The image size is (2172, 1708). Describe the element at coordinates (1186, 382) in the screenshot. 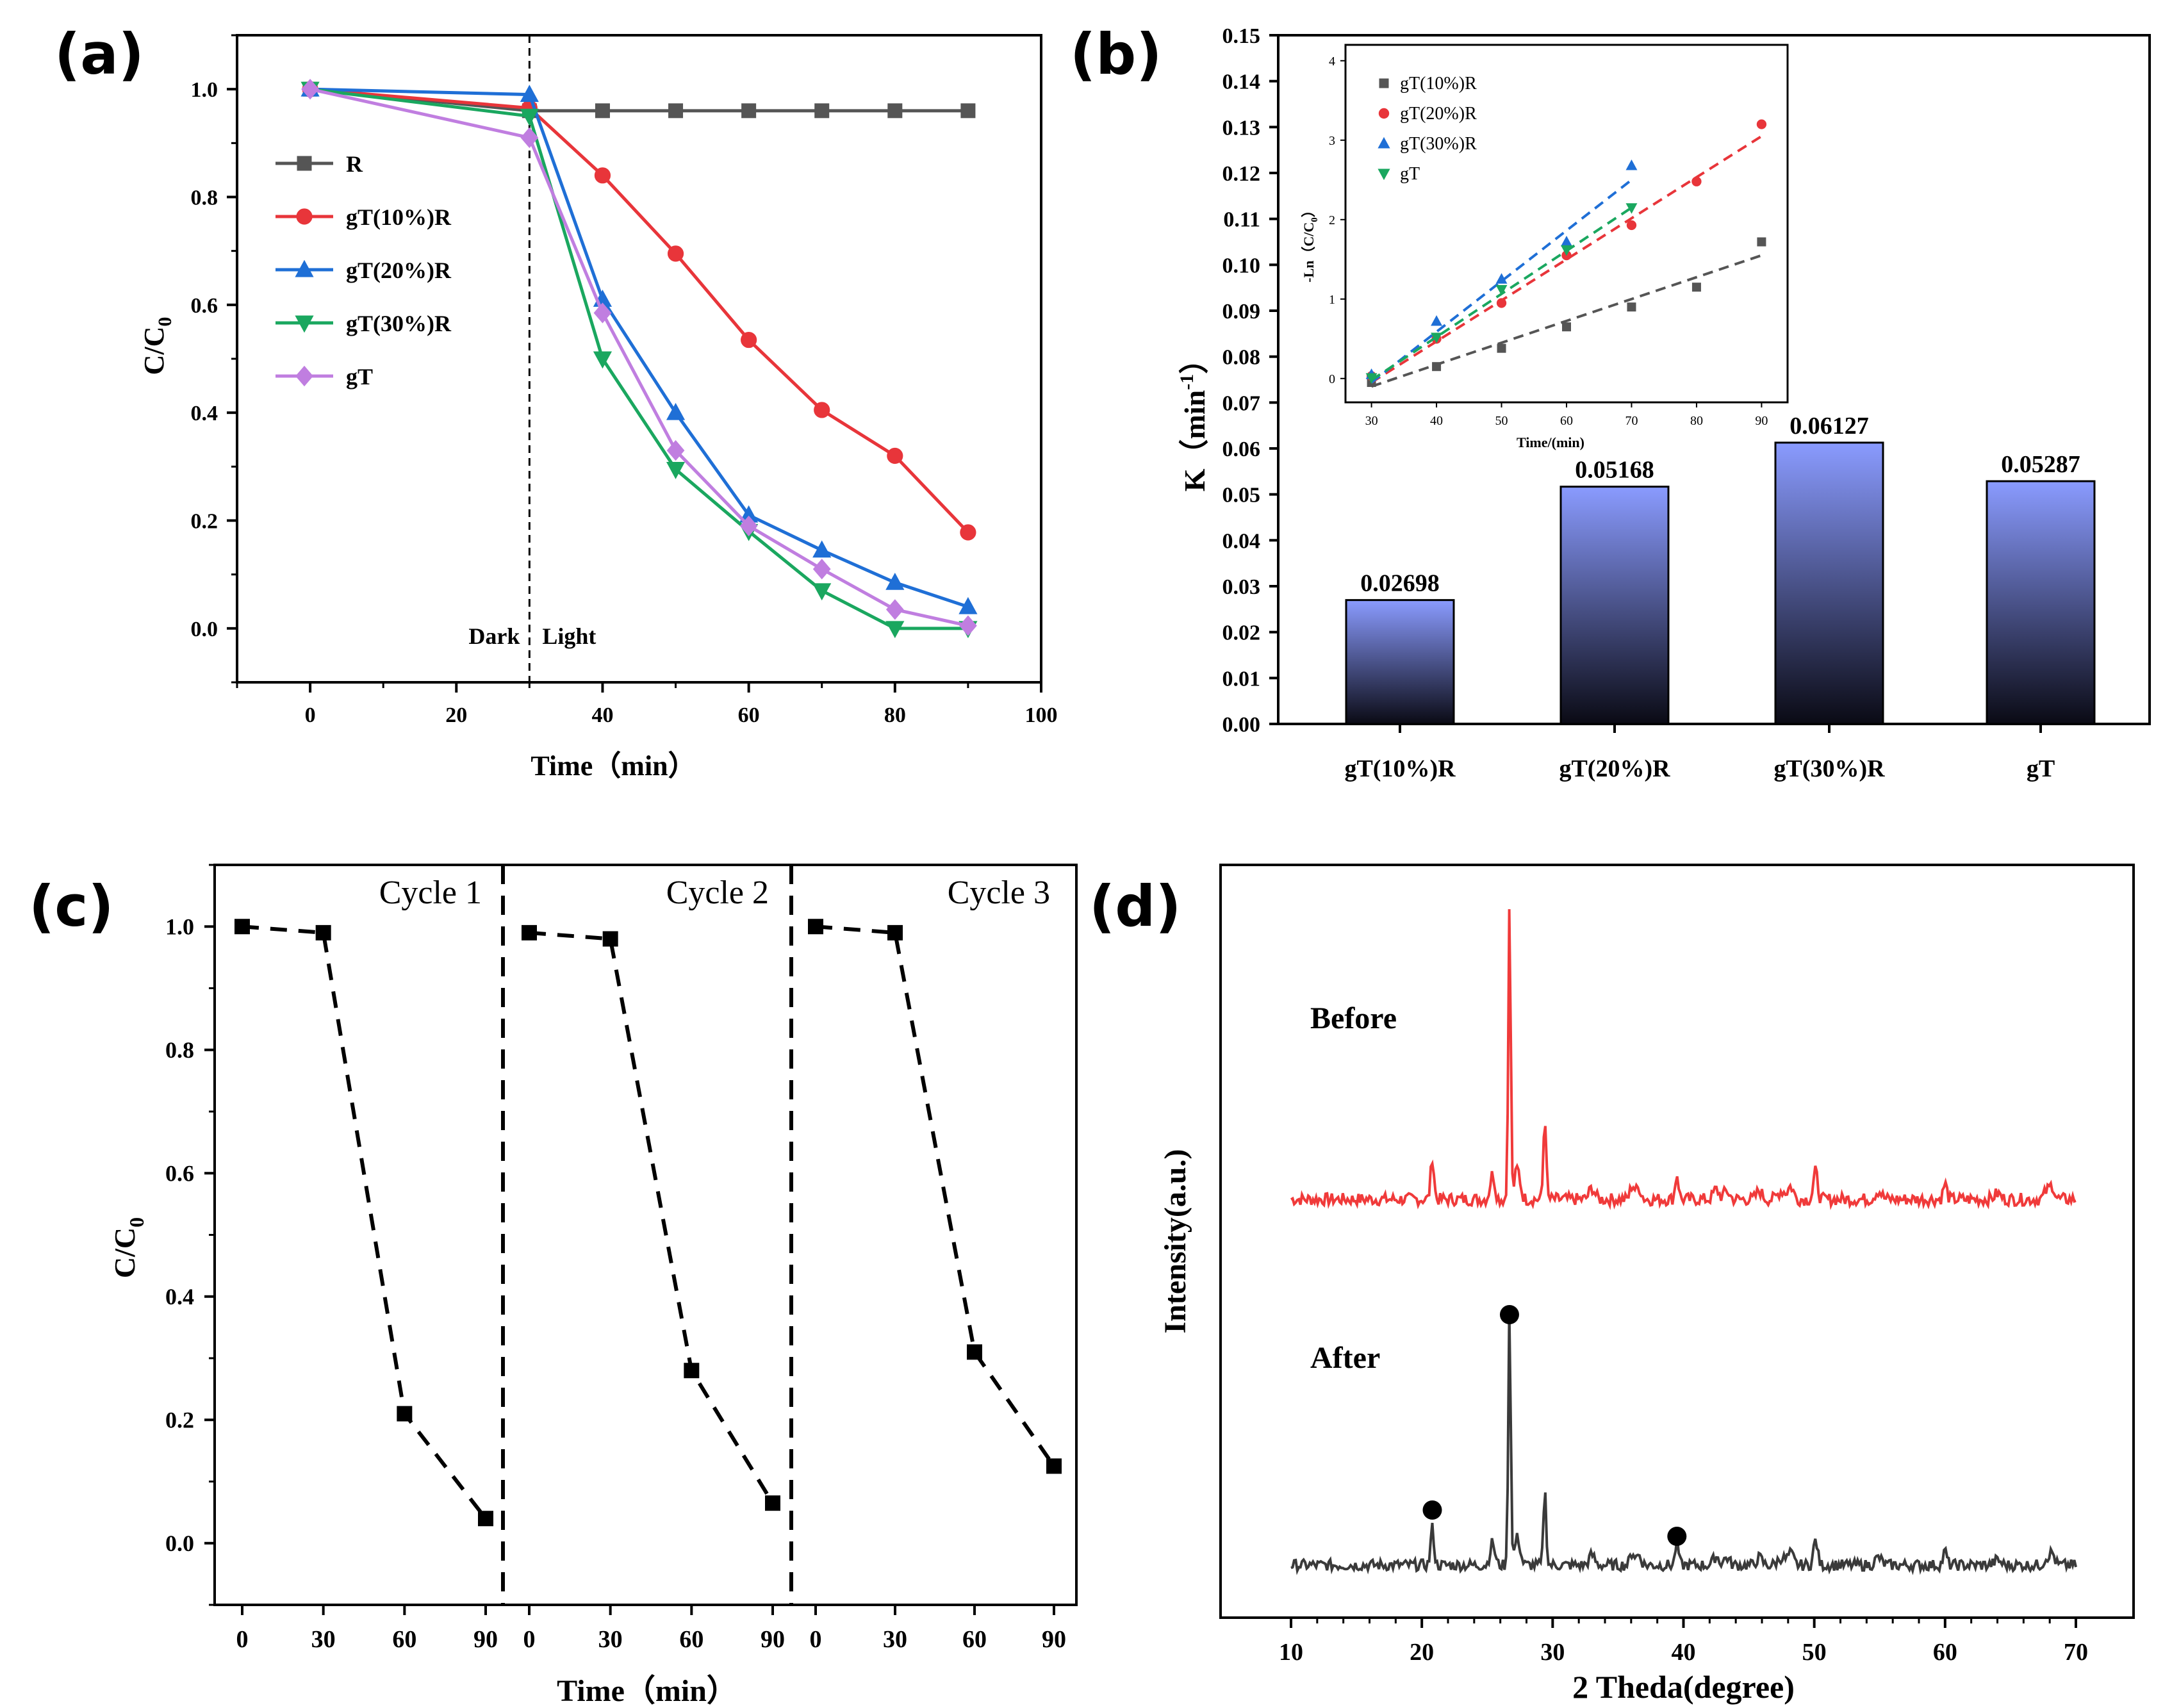

I see `y-axis-title-sup: -1` at that location.